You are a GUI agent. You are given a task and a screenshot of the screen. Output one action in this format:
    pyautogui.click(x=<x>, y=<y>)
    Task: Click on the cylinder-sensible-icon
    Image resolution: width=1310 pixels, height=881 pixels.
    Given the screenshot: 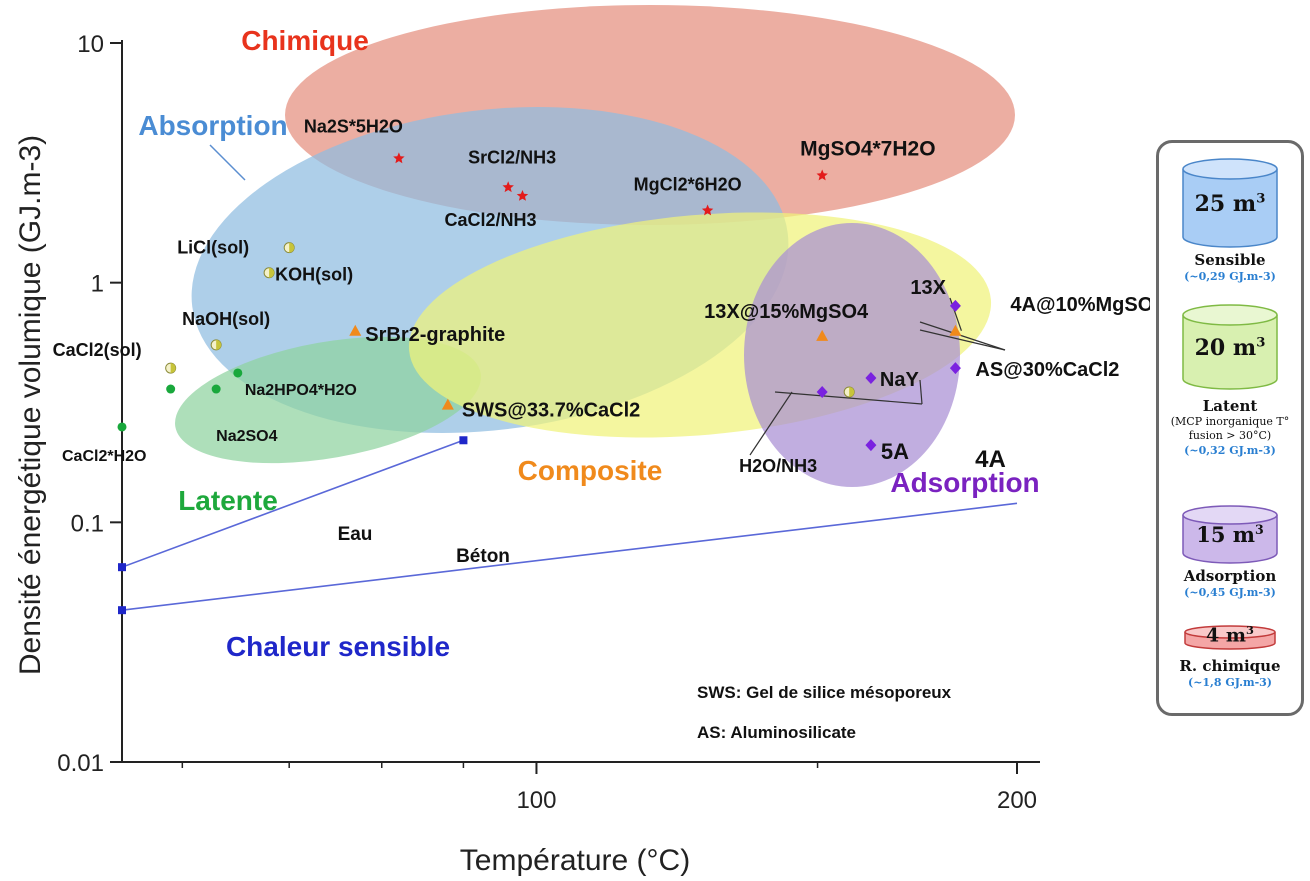 What is the action you would take?
    pyautogui.click(x=1230, y=203)
    